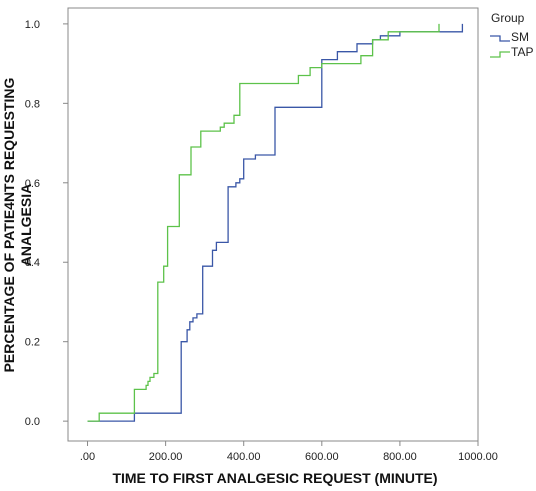 The width and height of the screenshot is (536, 491). What do you see at coordinates (274, 478) in the screenshot?
I see `x-axis-title: TIME TO FIRST ANALGESIC REQUEST (MINUTE)` at bounding box center [274, 478].